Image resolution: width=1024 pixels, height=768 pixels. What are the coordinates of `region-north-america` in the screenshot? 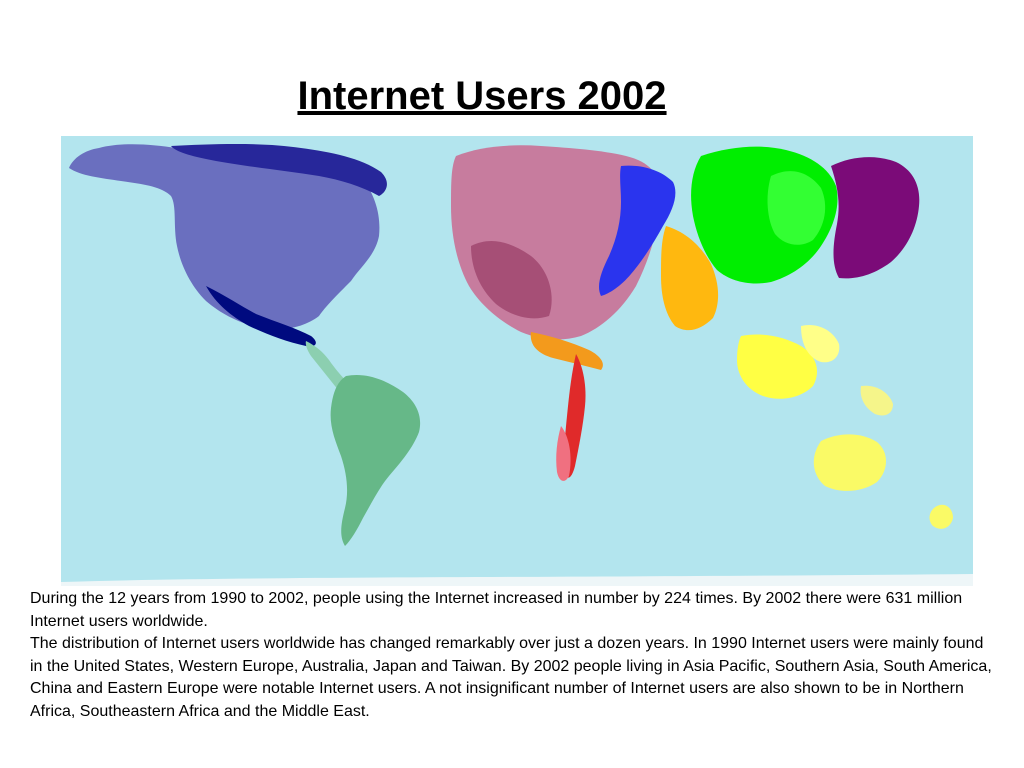 It's located at (224, 237).